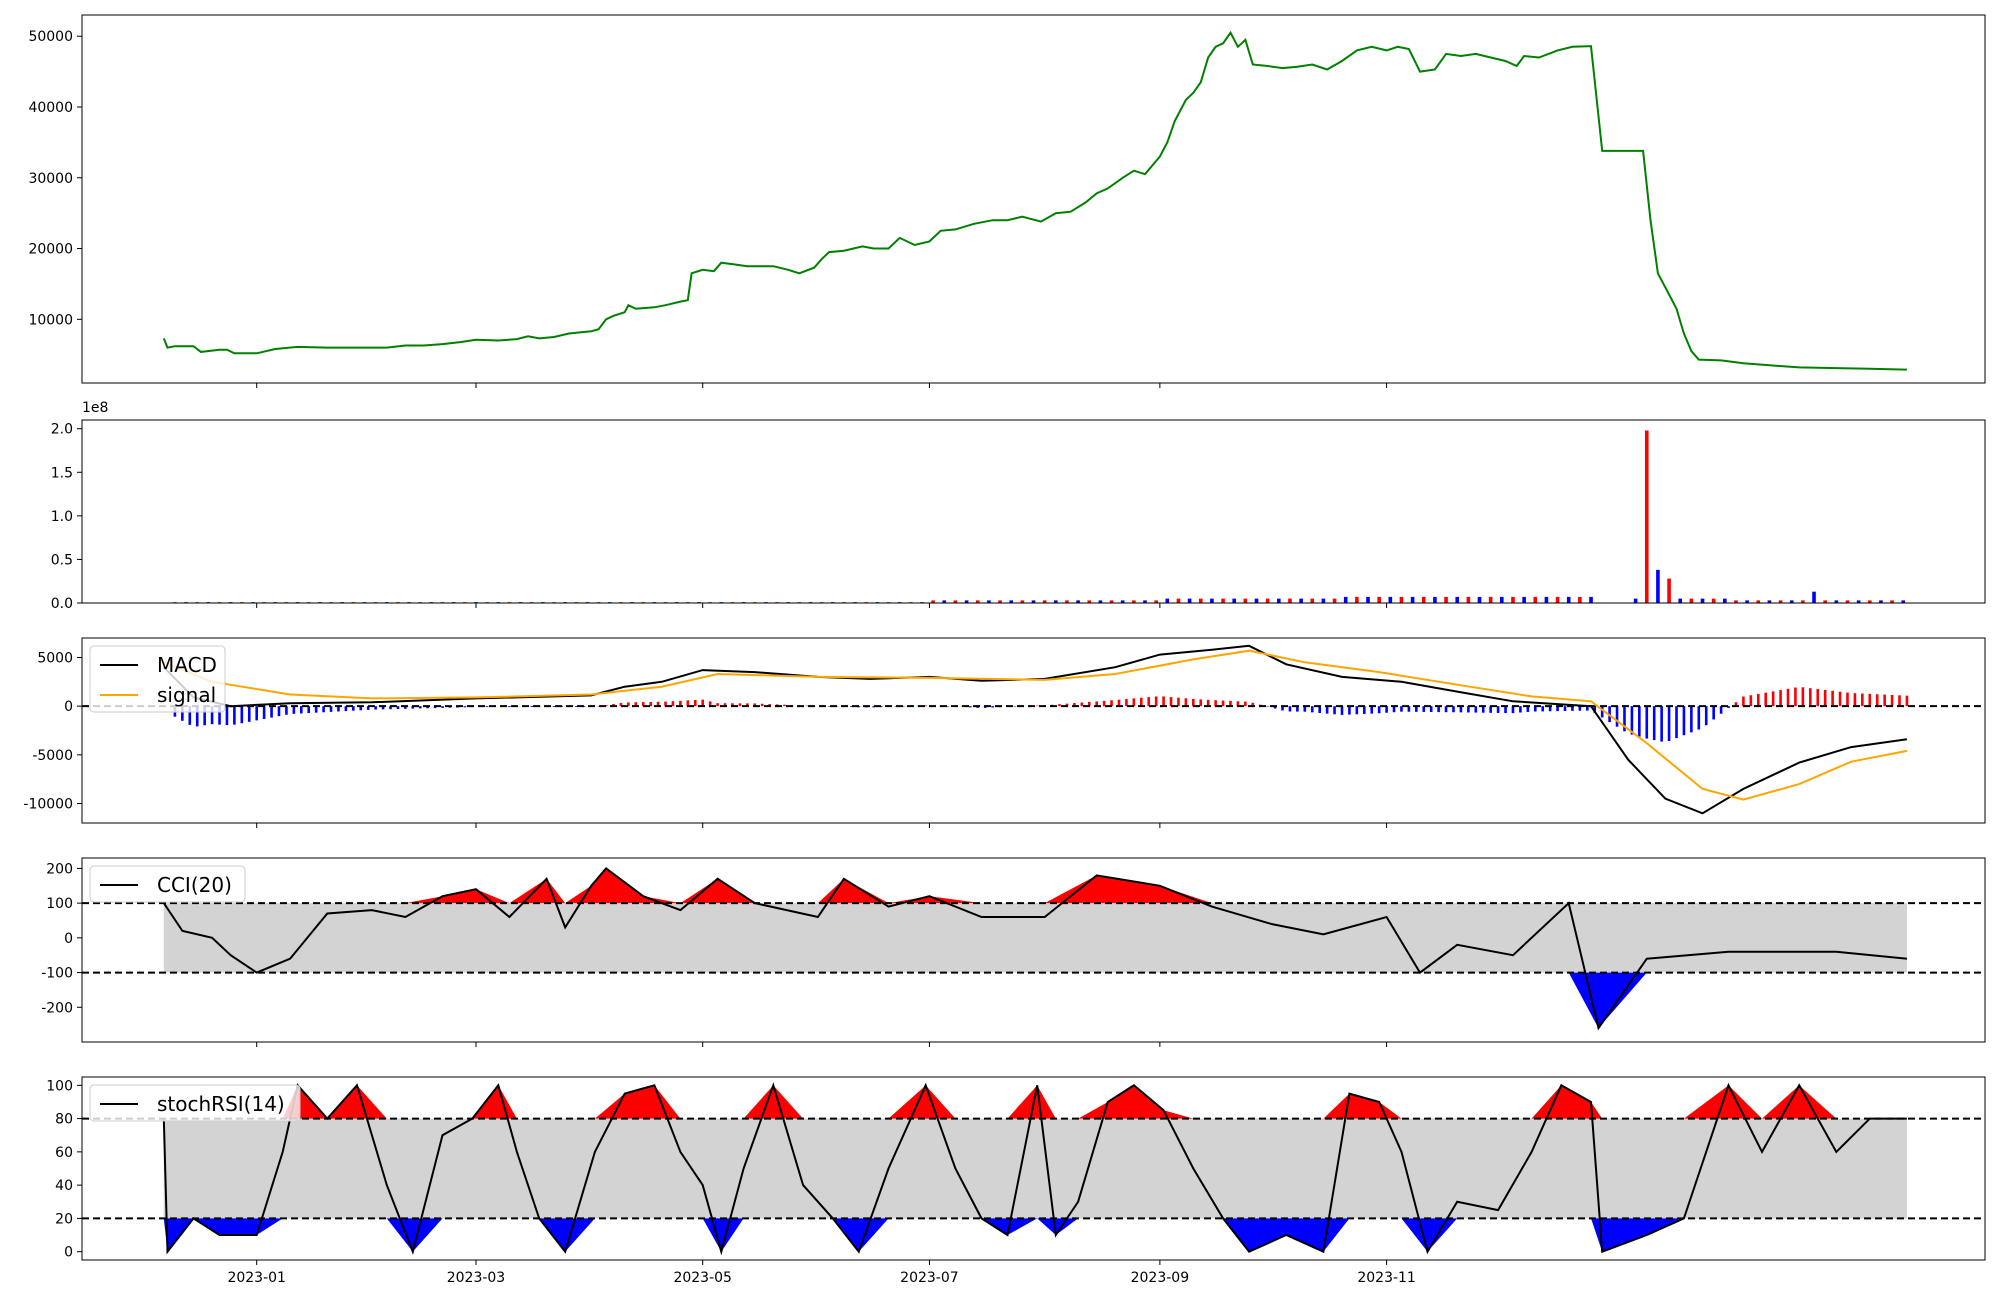 The height and width of the screenshot is (1300, 2000). What do you see at coordinates (50, 37) in the screenshot?
I see `price-ytick-label: 50000` at bounding box center [50, 37].